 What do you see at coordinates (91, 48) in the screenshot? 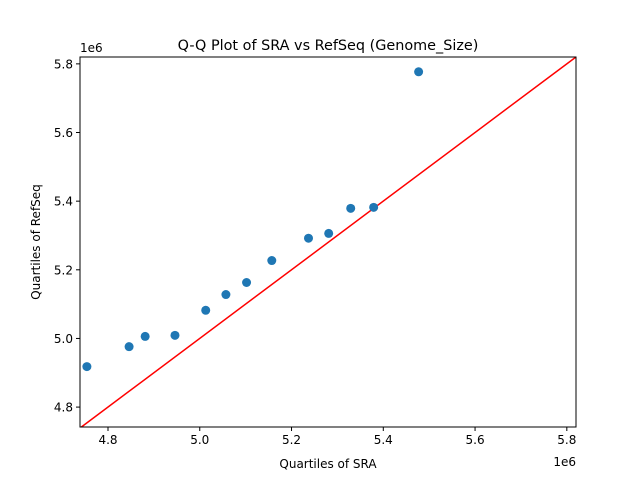
I see `y-offset-label: 1e6` at bounding box center [91, 48].